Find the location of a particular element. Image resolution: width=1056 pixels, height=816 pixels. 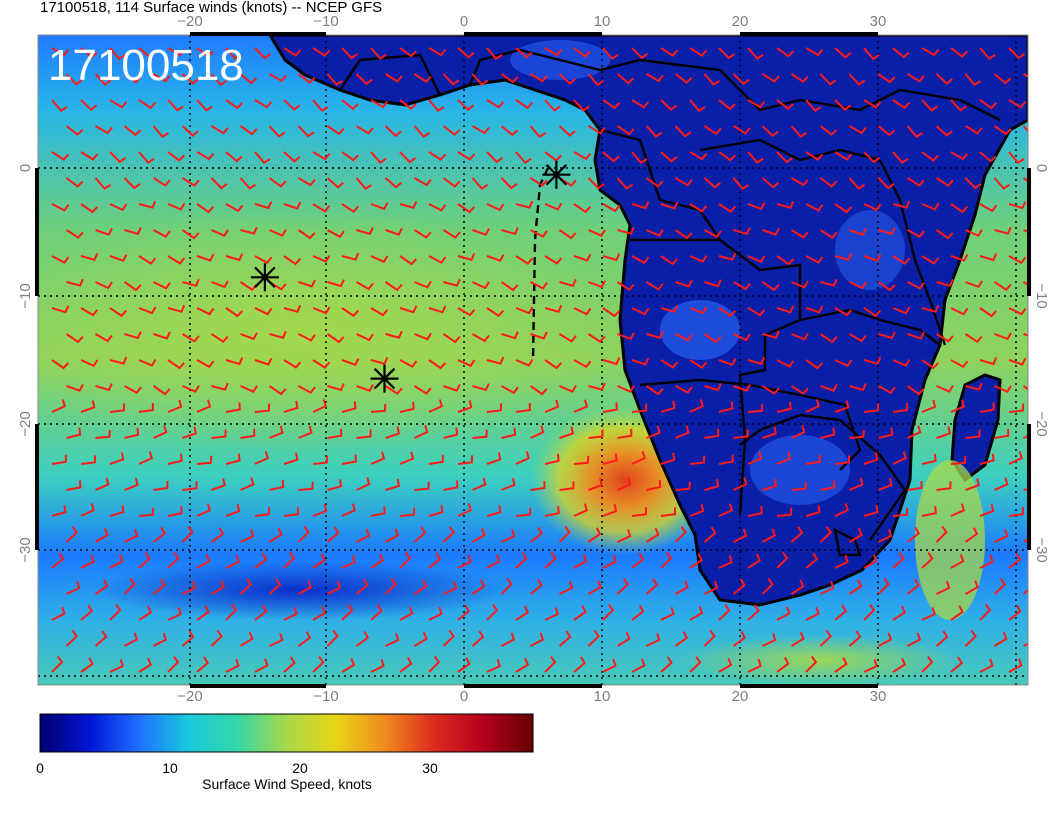

low-wind-zone is located at coordinates (300, 590).